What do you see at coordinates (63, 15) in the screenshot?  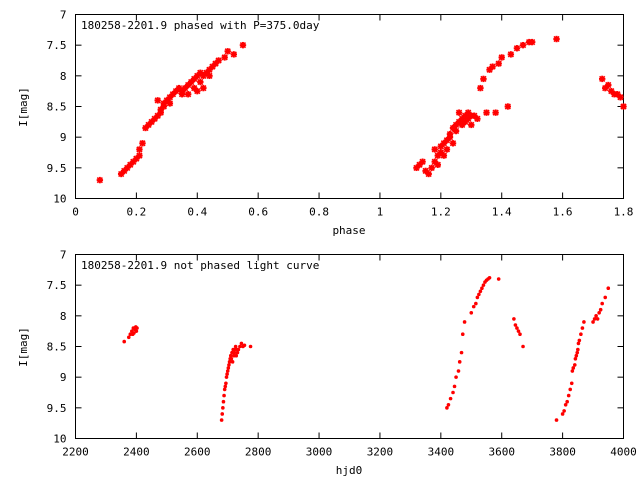 I see `phased-y-tick-label: 7` at bounding box center [63, 15].